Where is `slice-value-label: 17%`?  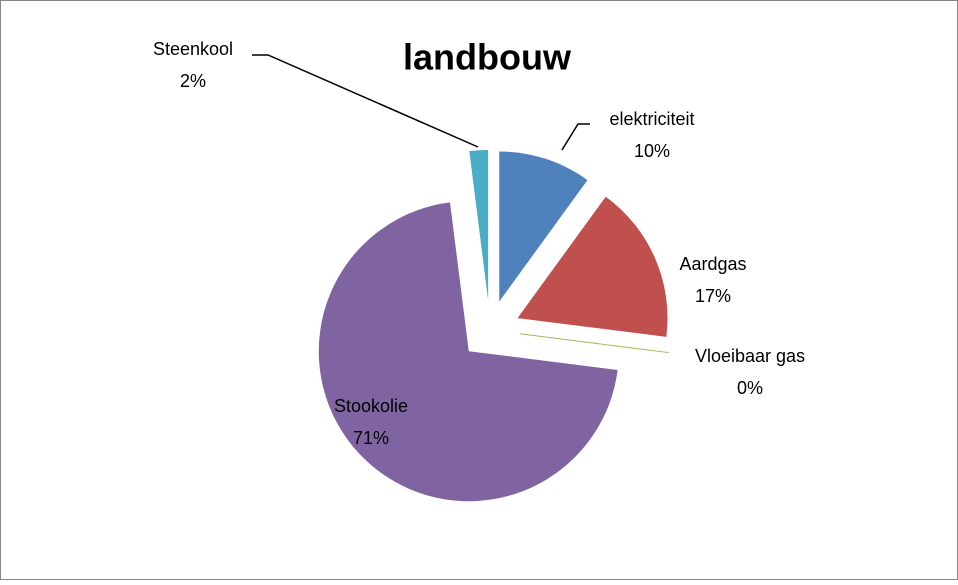
slice-value-label: 17% is located at coordinates (713, 296).